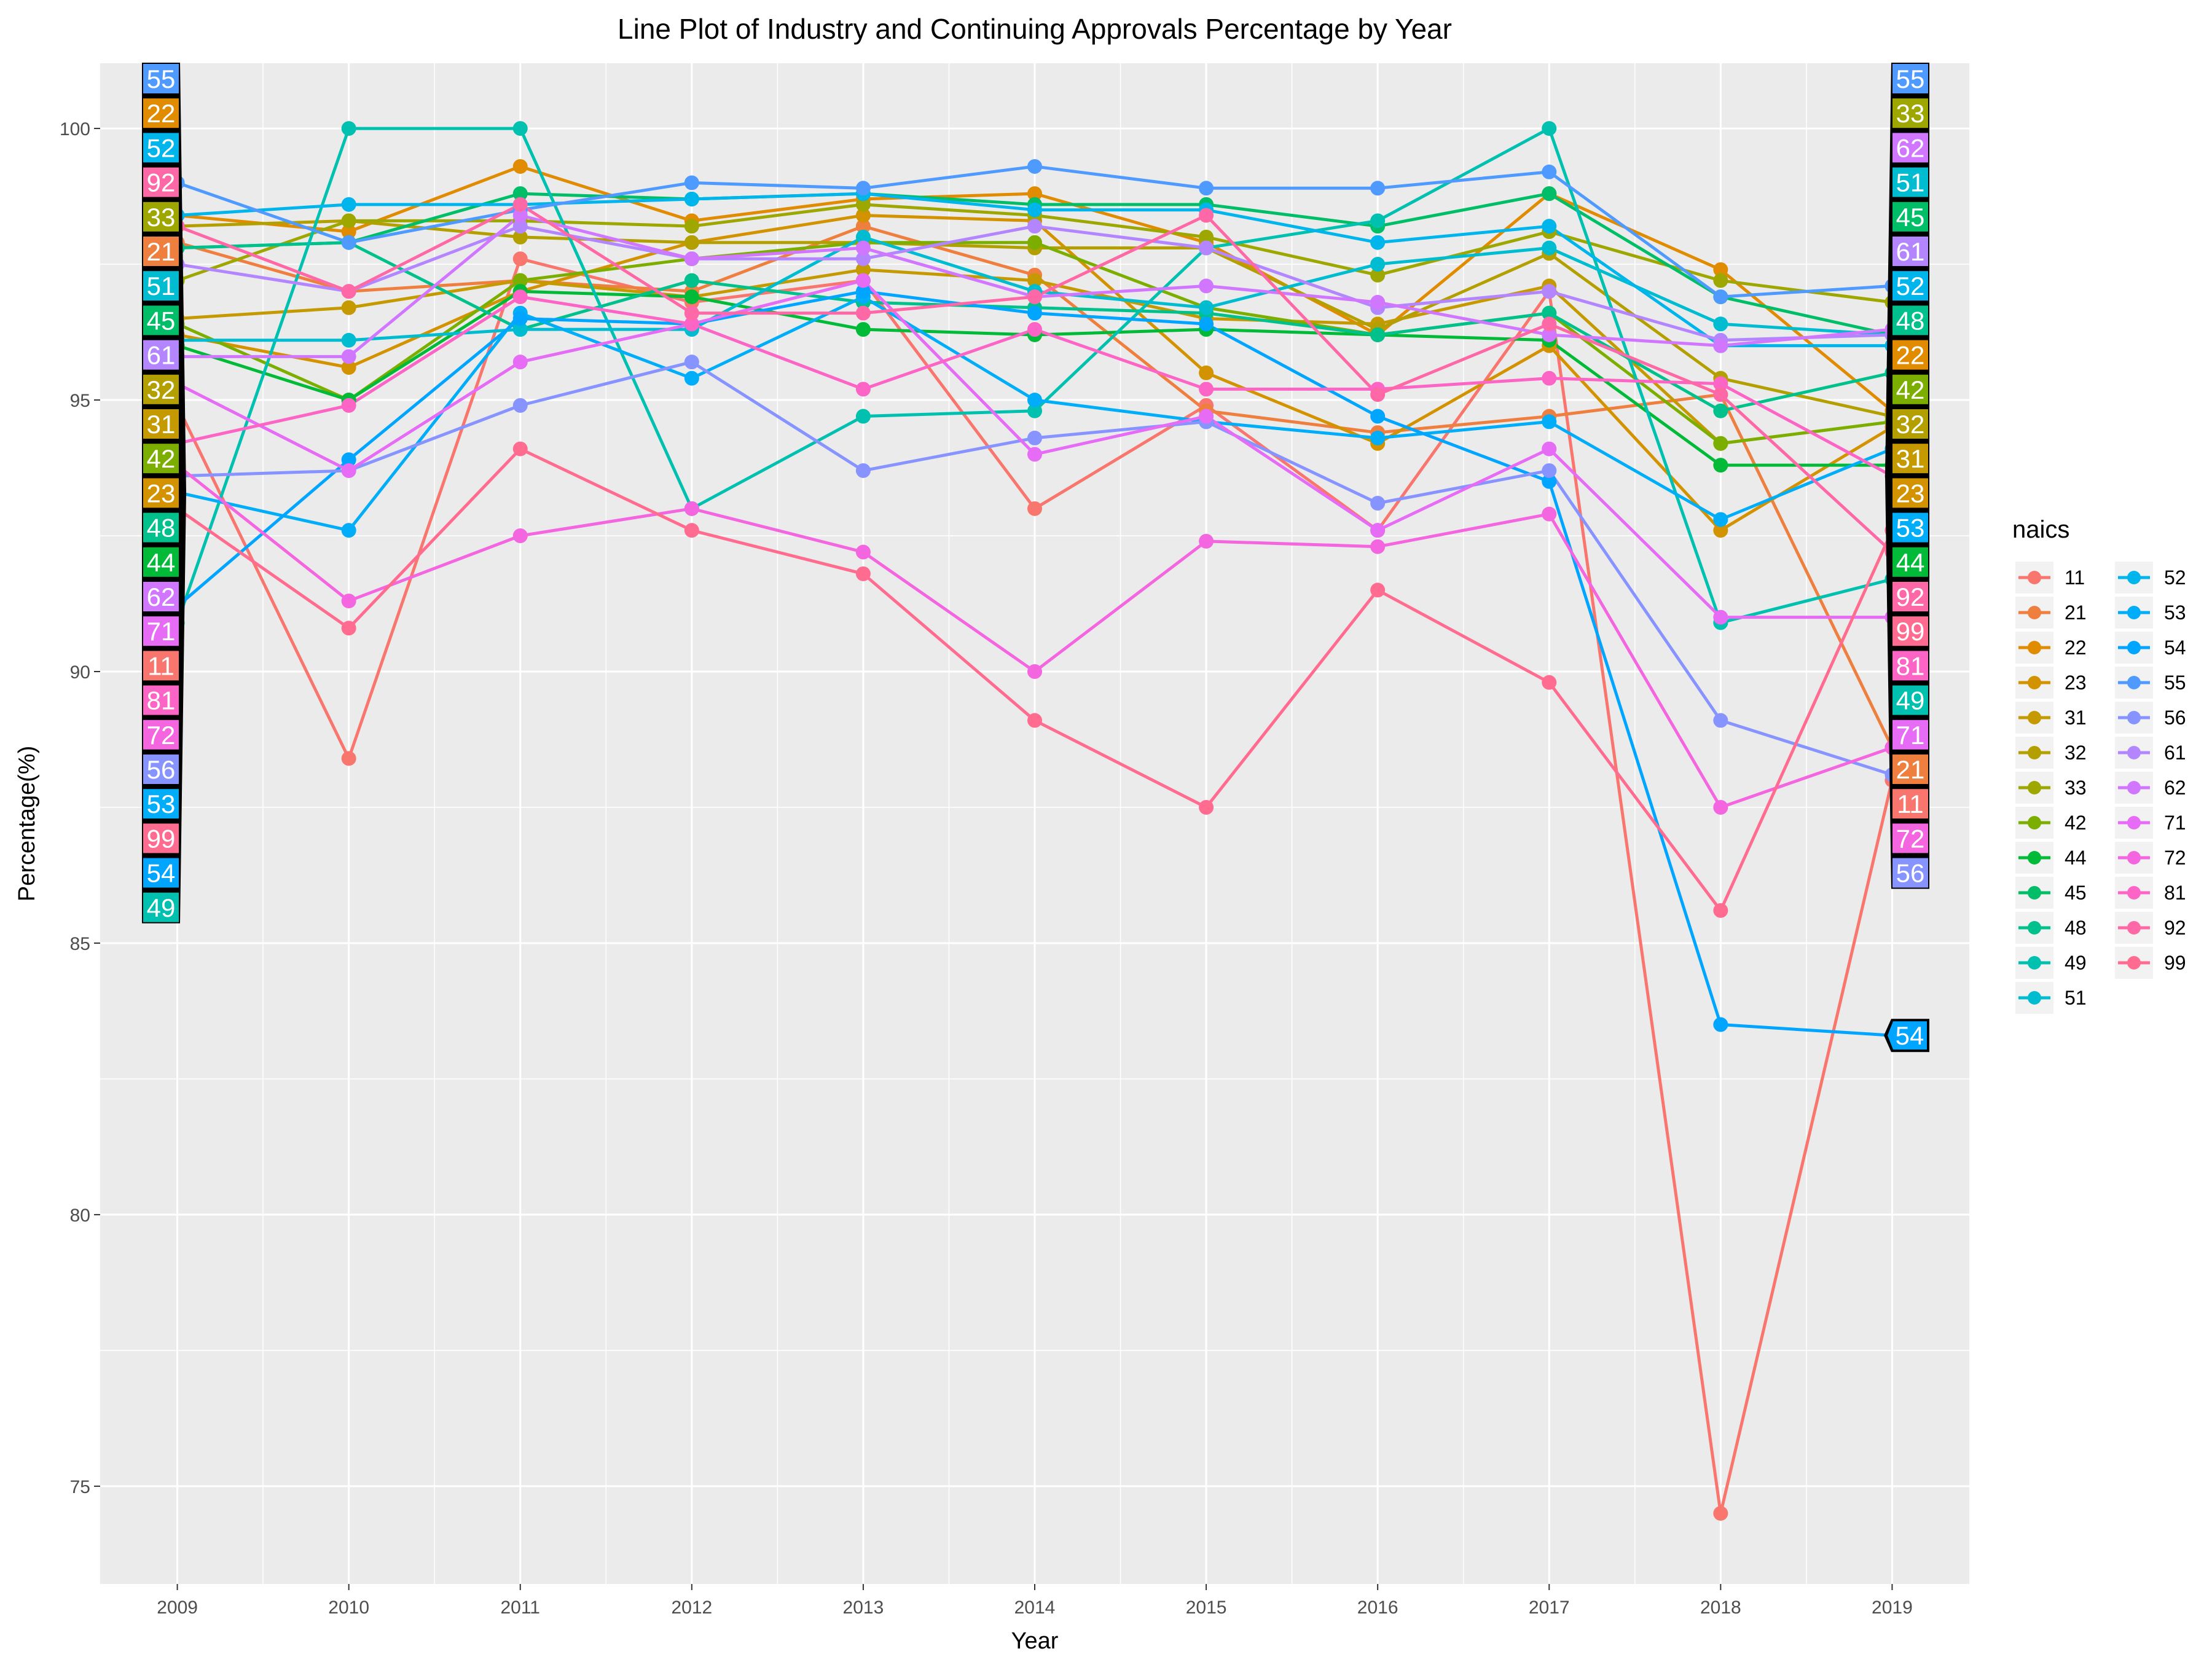 The image size is (2212, 1662). Describe the element at coordinates (161, 700) in the screenshot. I see `series-label-81: 81` at that location.